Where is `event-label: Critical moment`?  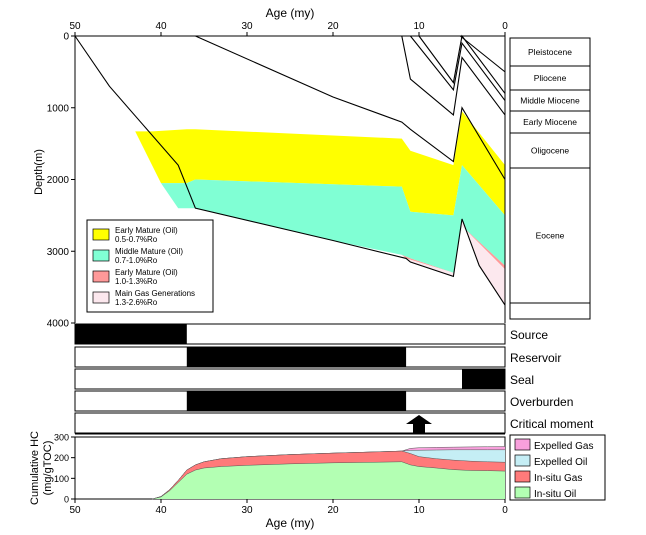
event-label: Critical moment is located at coordinates (552, 424).